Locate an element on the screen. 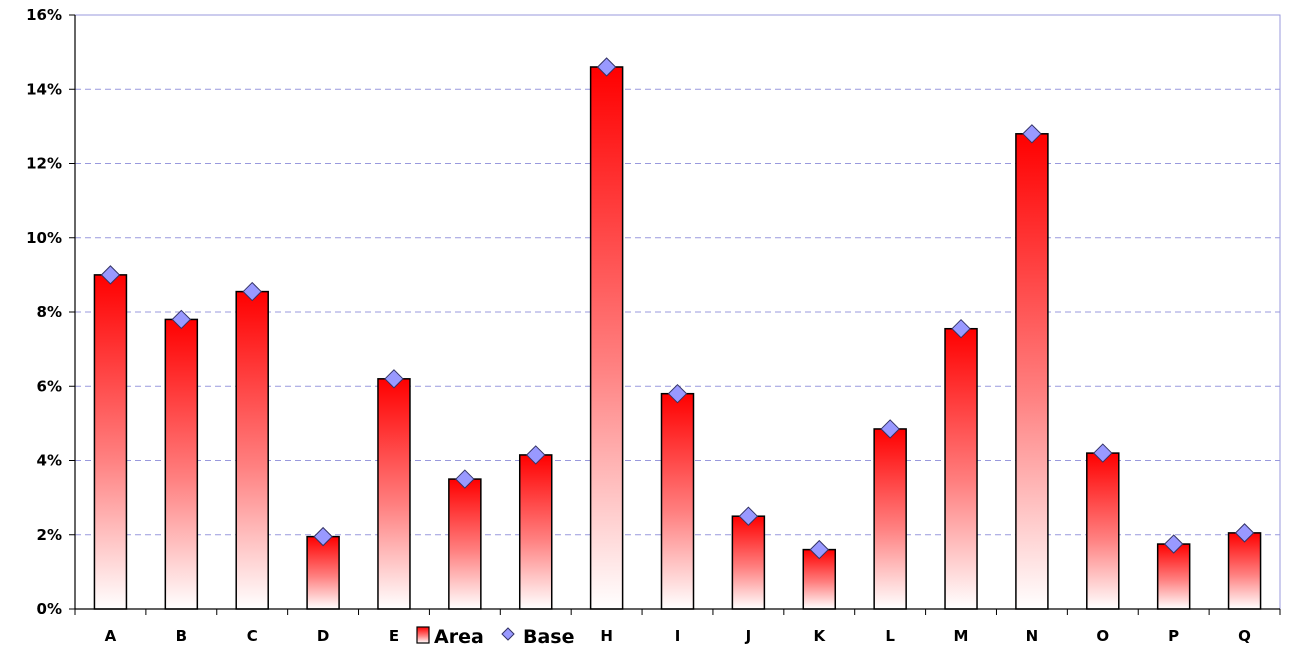 Image resolution: width=1289 pixels, height=648 pixels. marker-d is located at coordinates (323, 536).